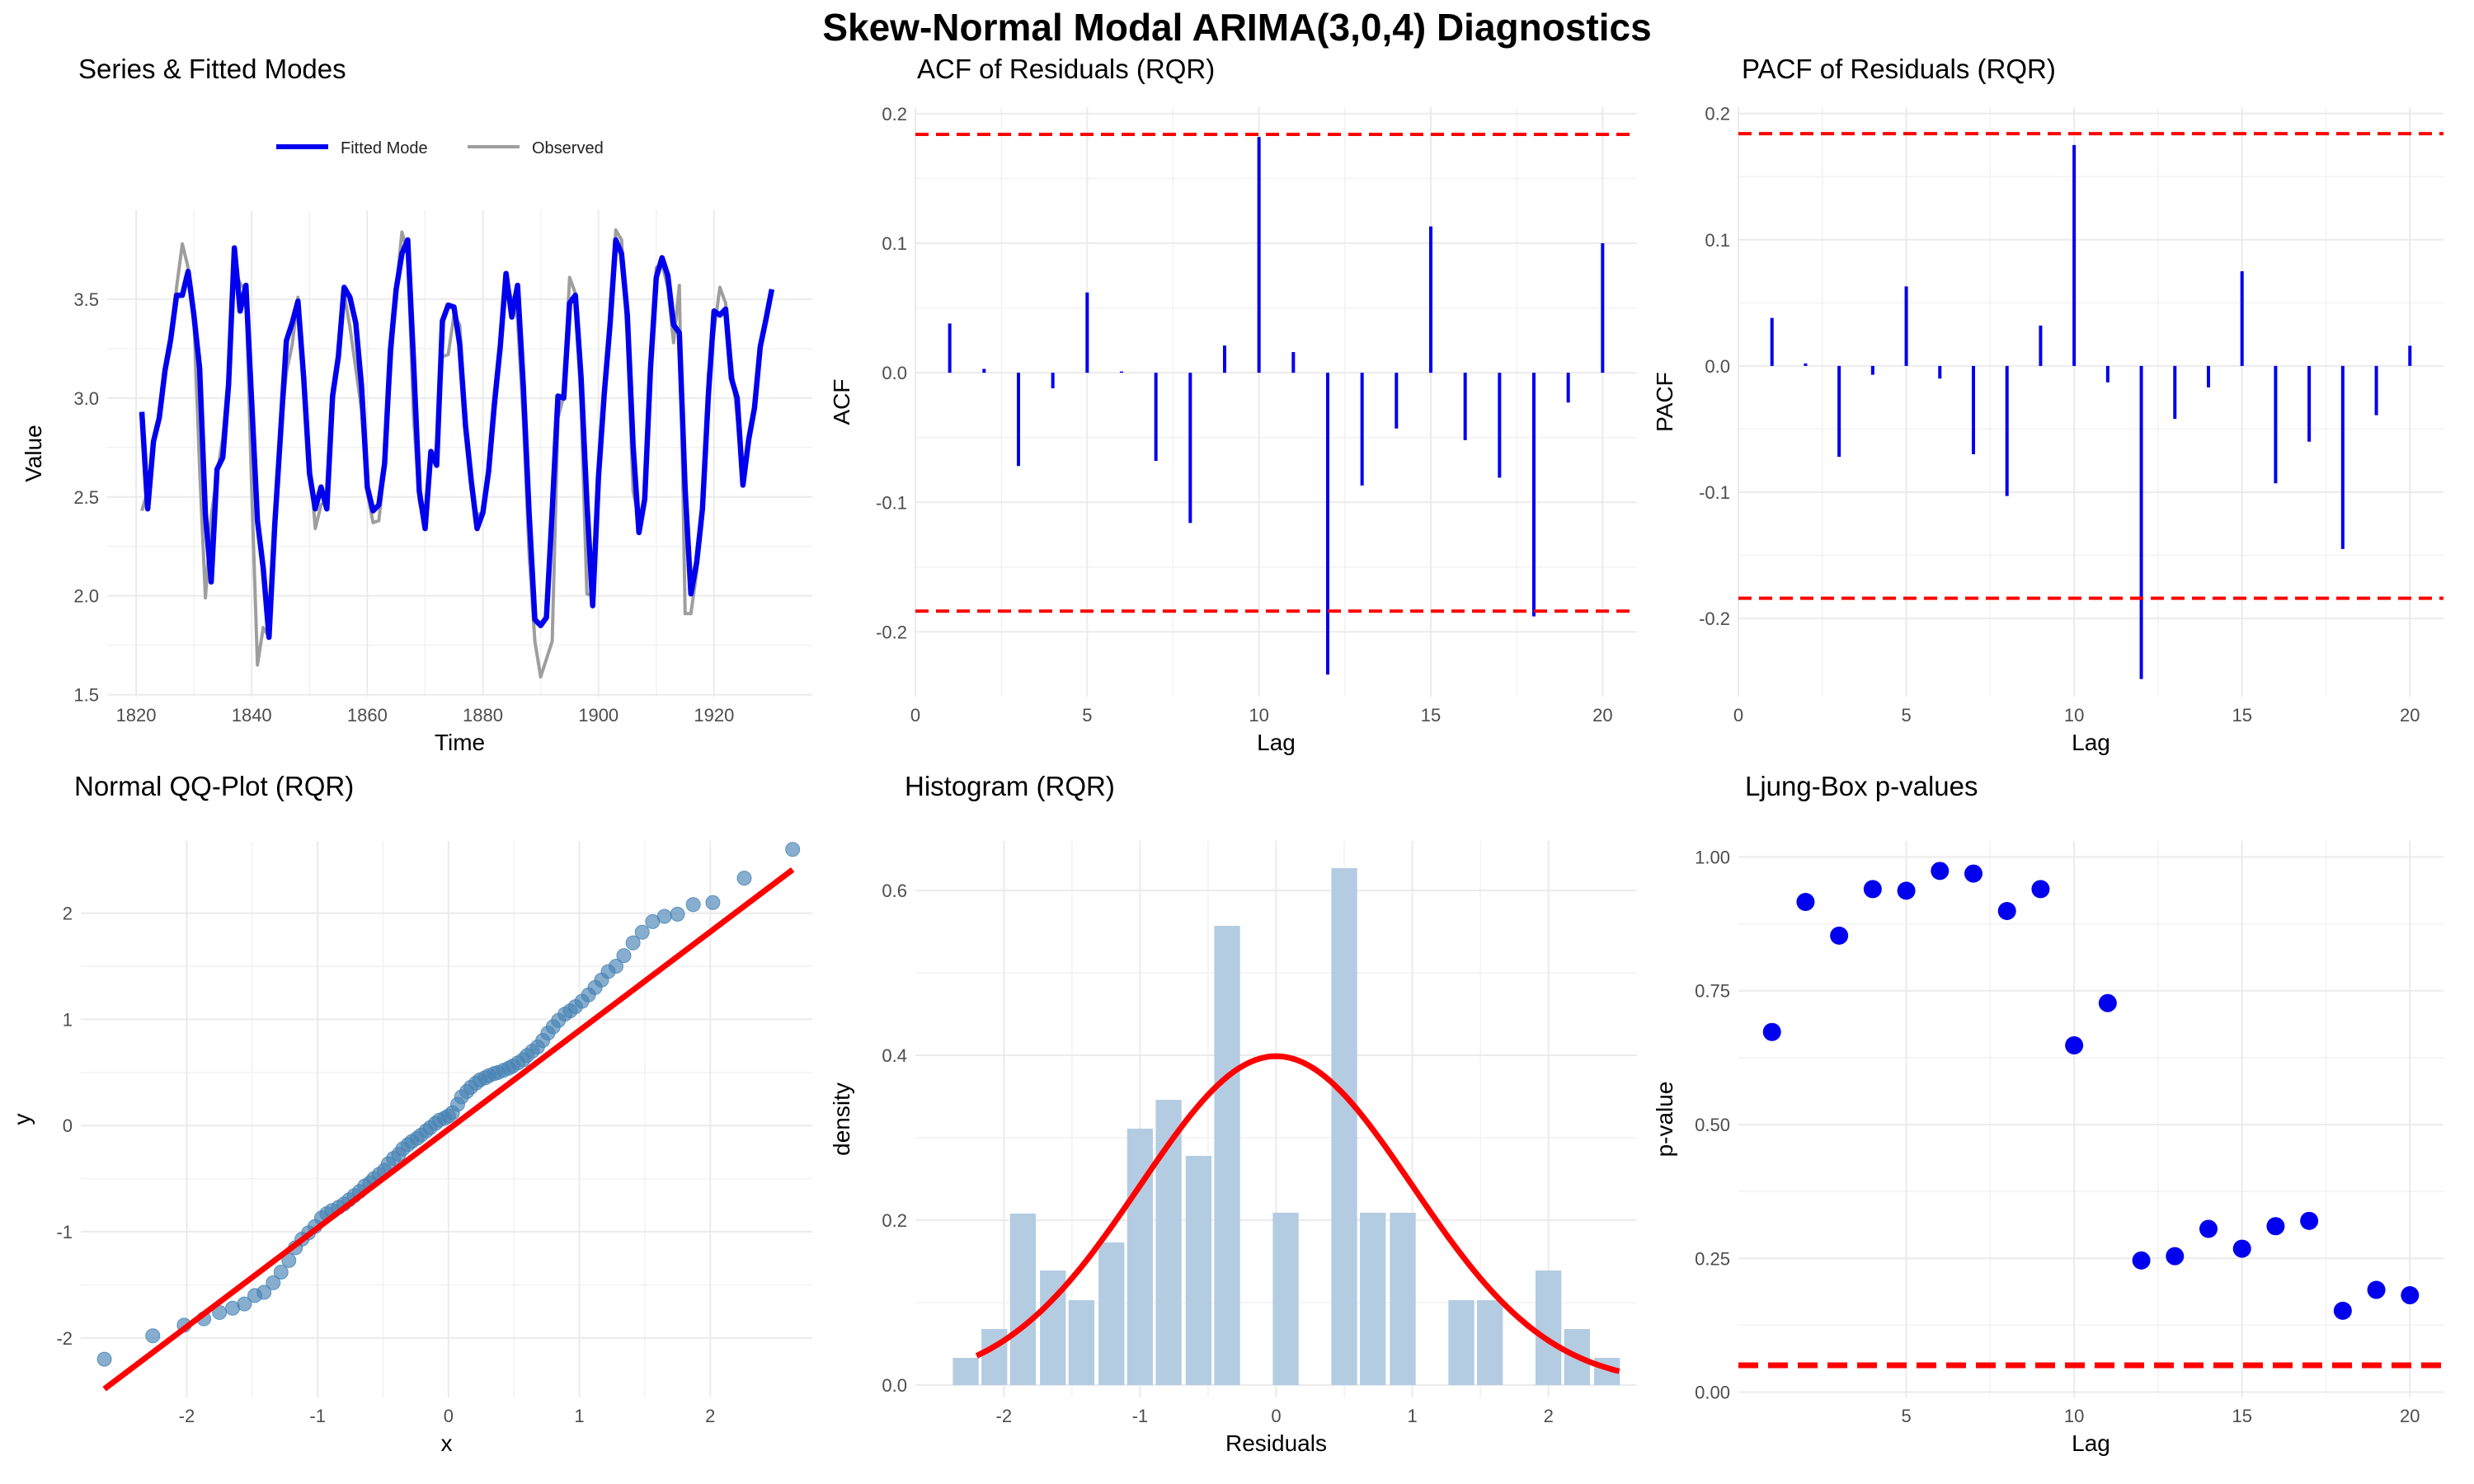 The image size is (2474, 1484). I want to click on y-axis-label: y, so click(22, 1119).